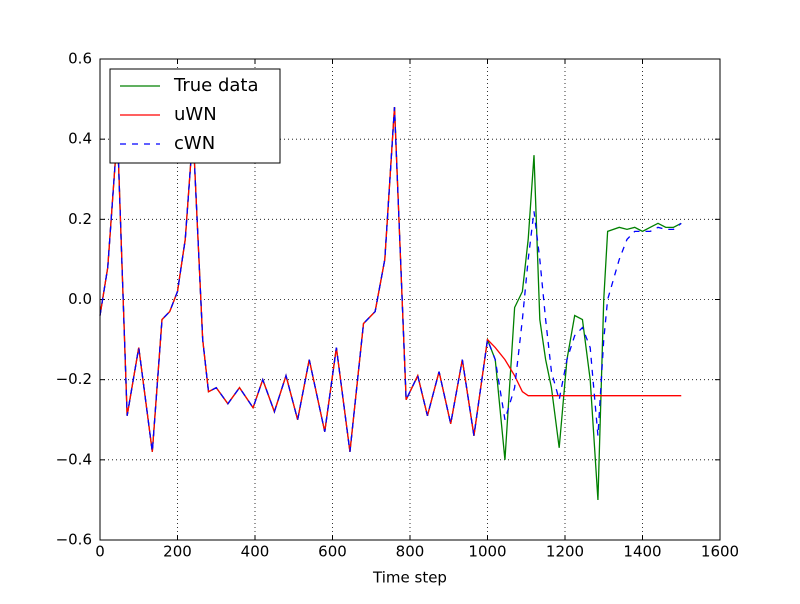 The width and height of the screenshot is (800, 604). What do you see at coordinates (74, 459) in the screenshot?
I see `y-tick-label: −0.4` at bounding box center [74, 459].